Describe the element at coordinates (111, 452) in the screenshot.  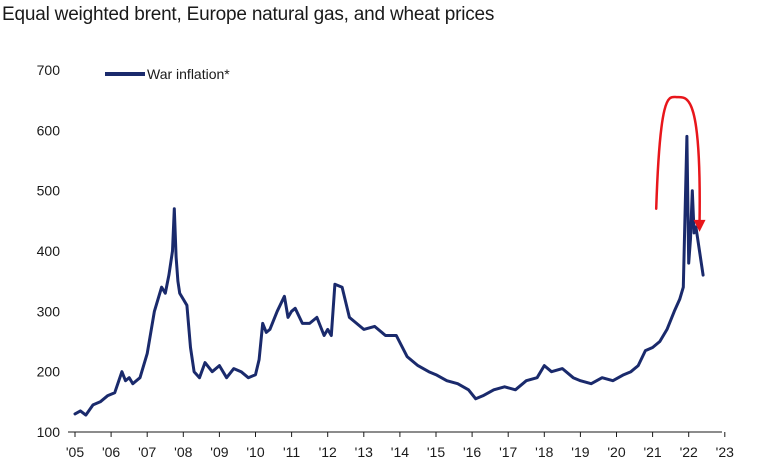
I see `x-tick-label: '06` at that location.